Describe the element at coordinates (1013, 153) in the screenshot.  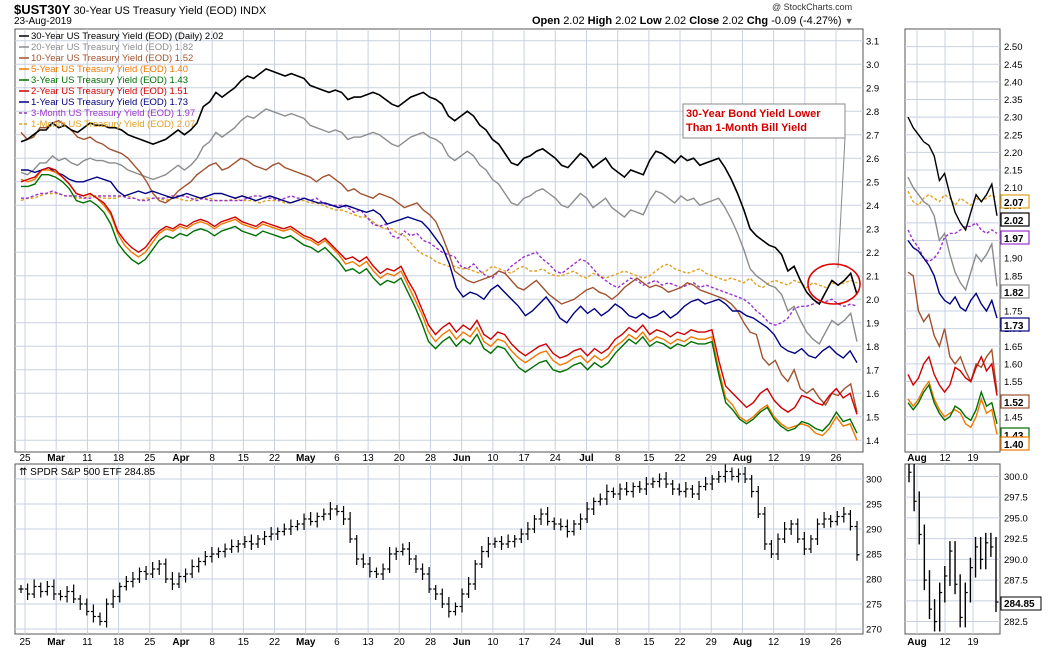
I see `zoom-y-tick-label: 2.20` at that location.